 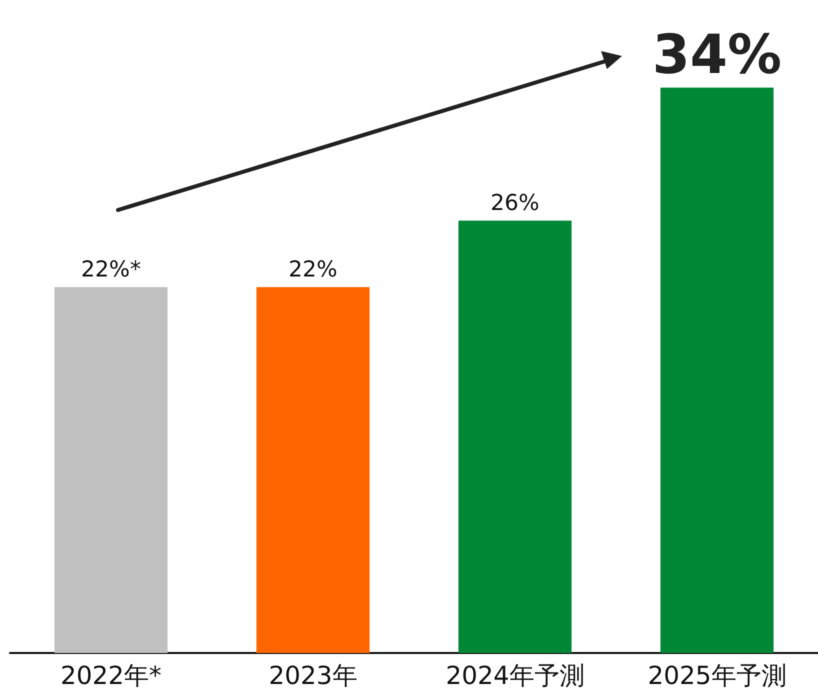 What do you see at coordinates (111, 675) in the screenshot?
I see `x-tick-label: 2022年*` at bounding box center [111, 675].